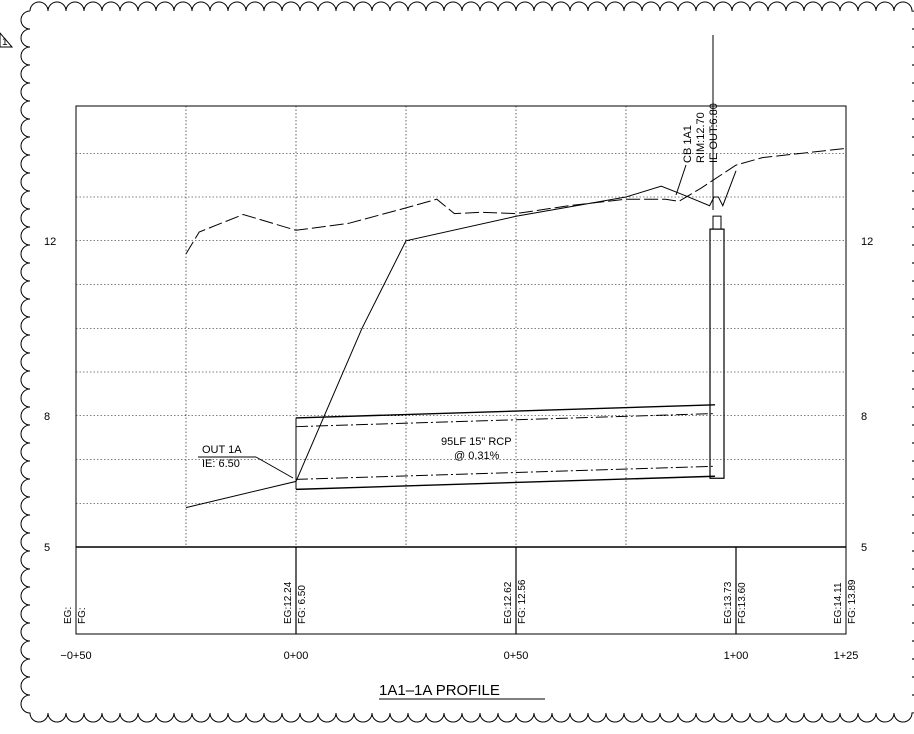  I want to click on pipe-inner-top, so click(505, 420).